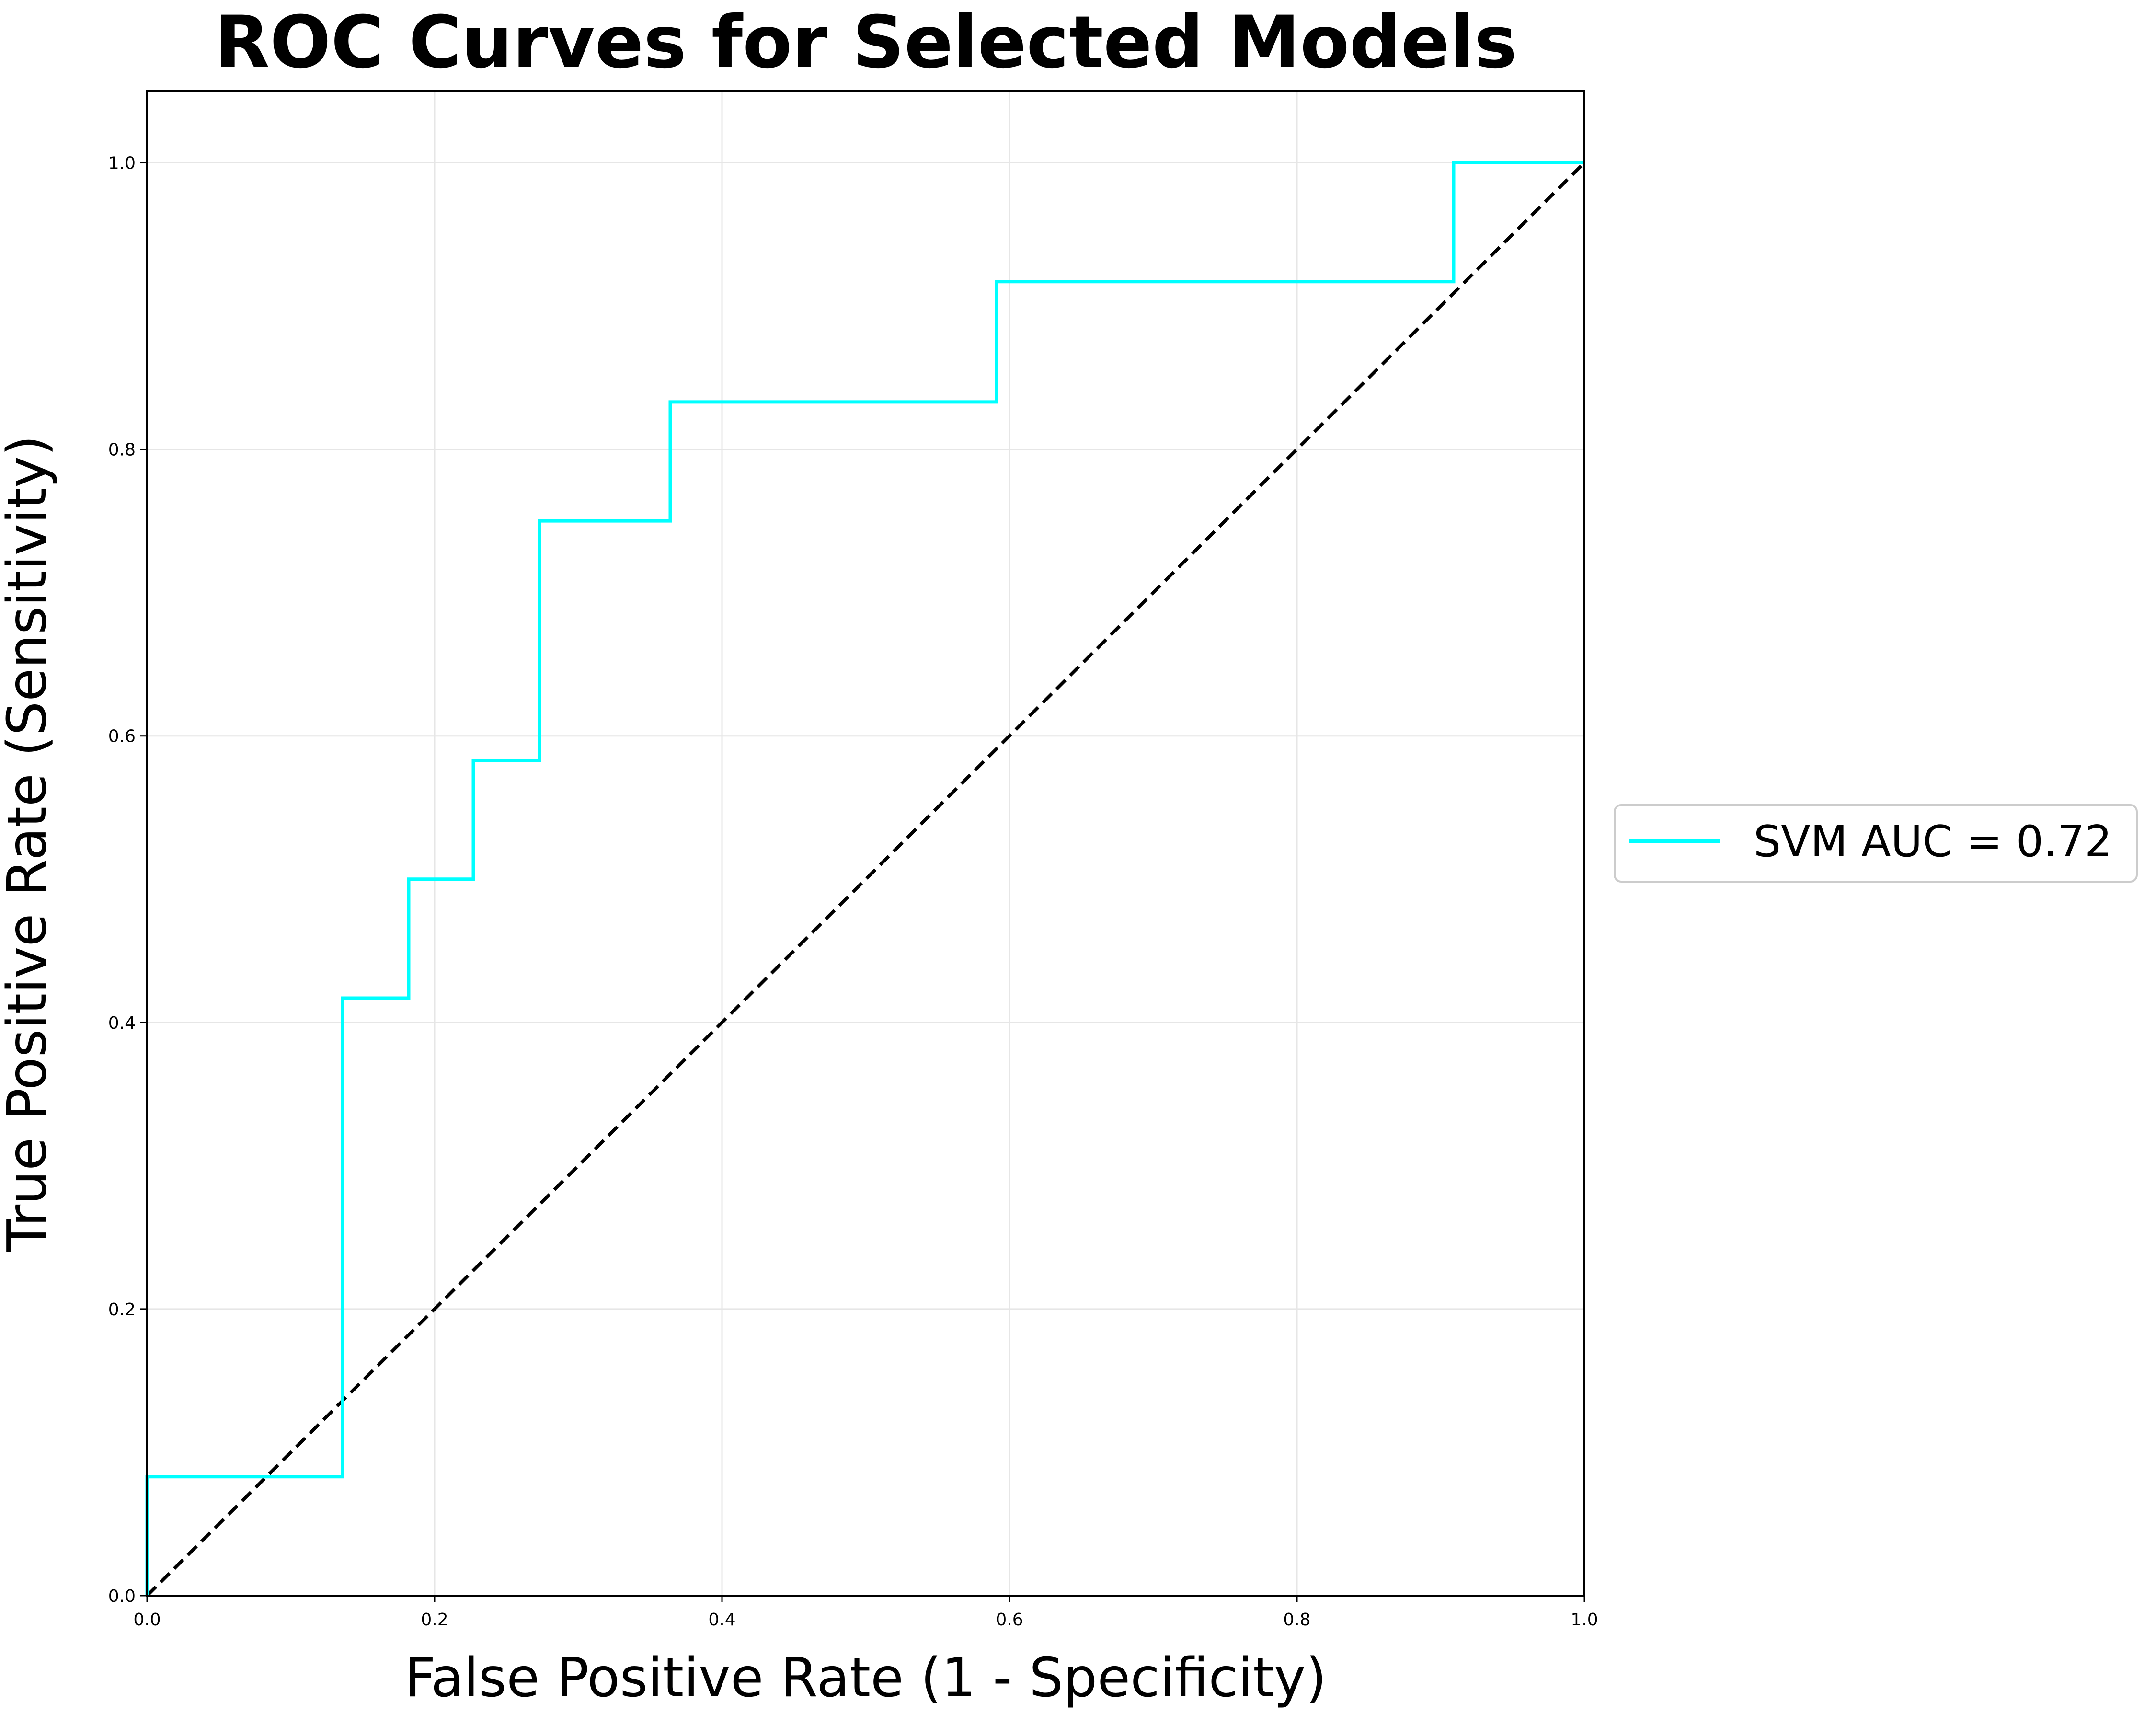  Describe the element at coordinates (866, 42) in the screenshot. I see `chart-title: ROC Curves for Selected Models` at that location.